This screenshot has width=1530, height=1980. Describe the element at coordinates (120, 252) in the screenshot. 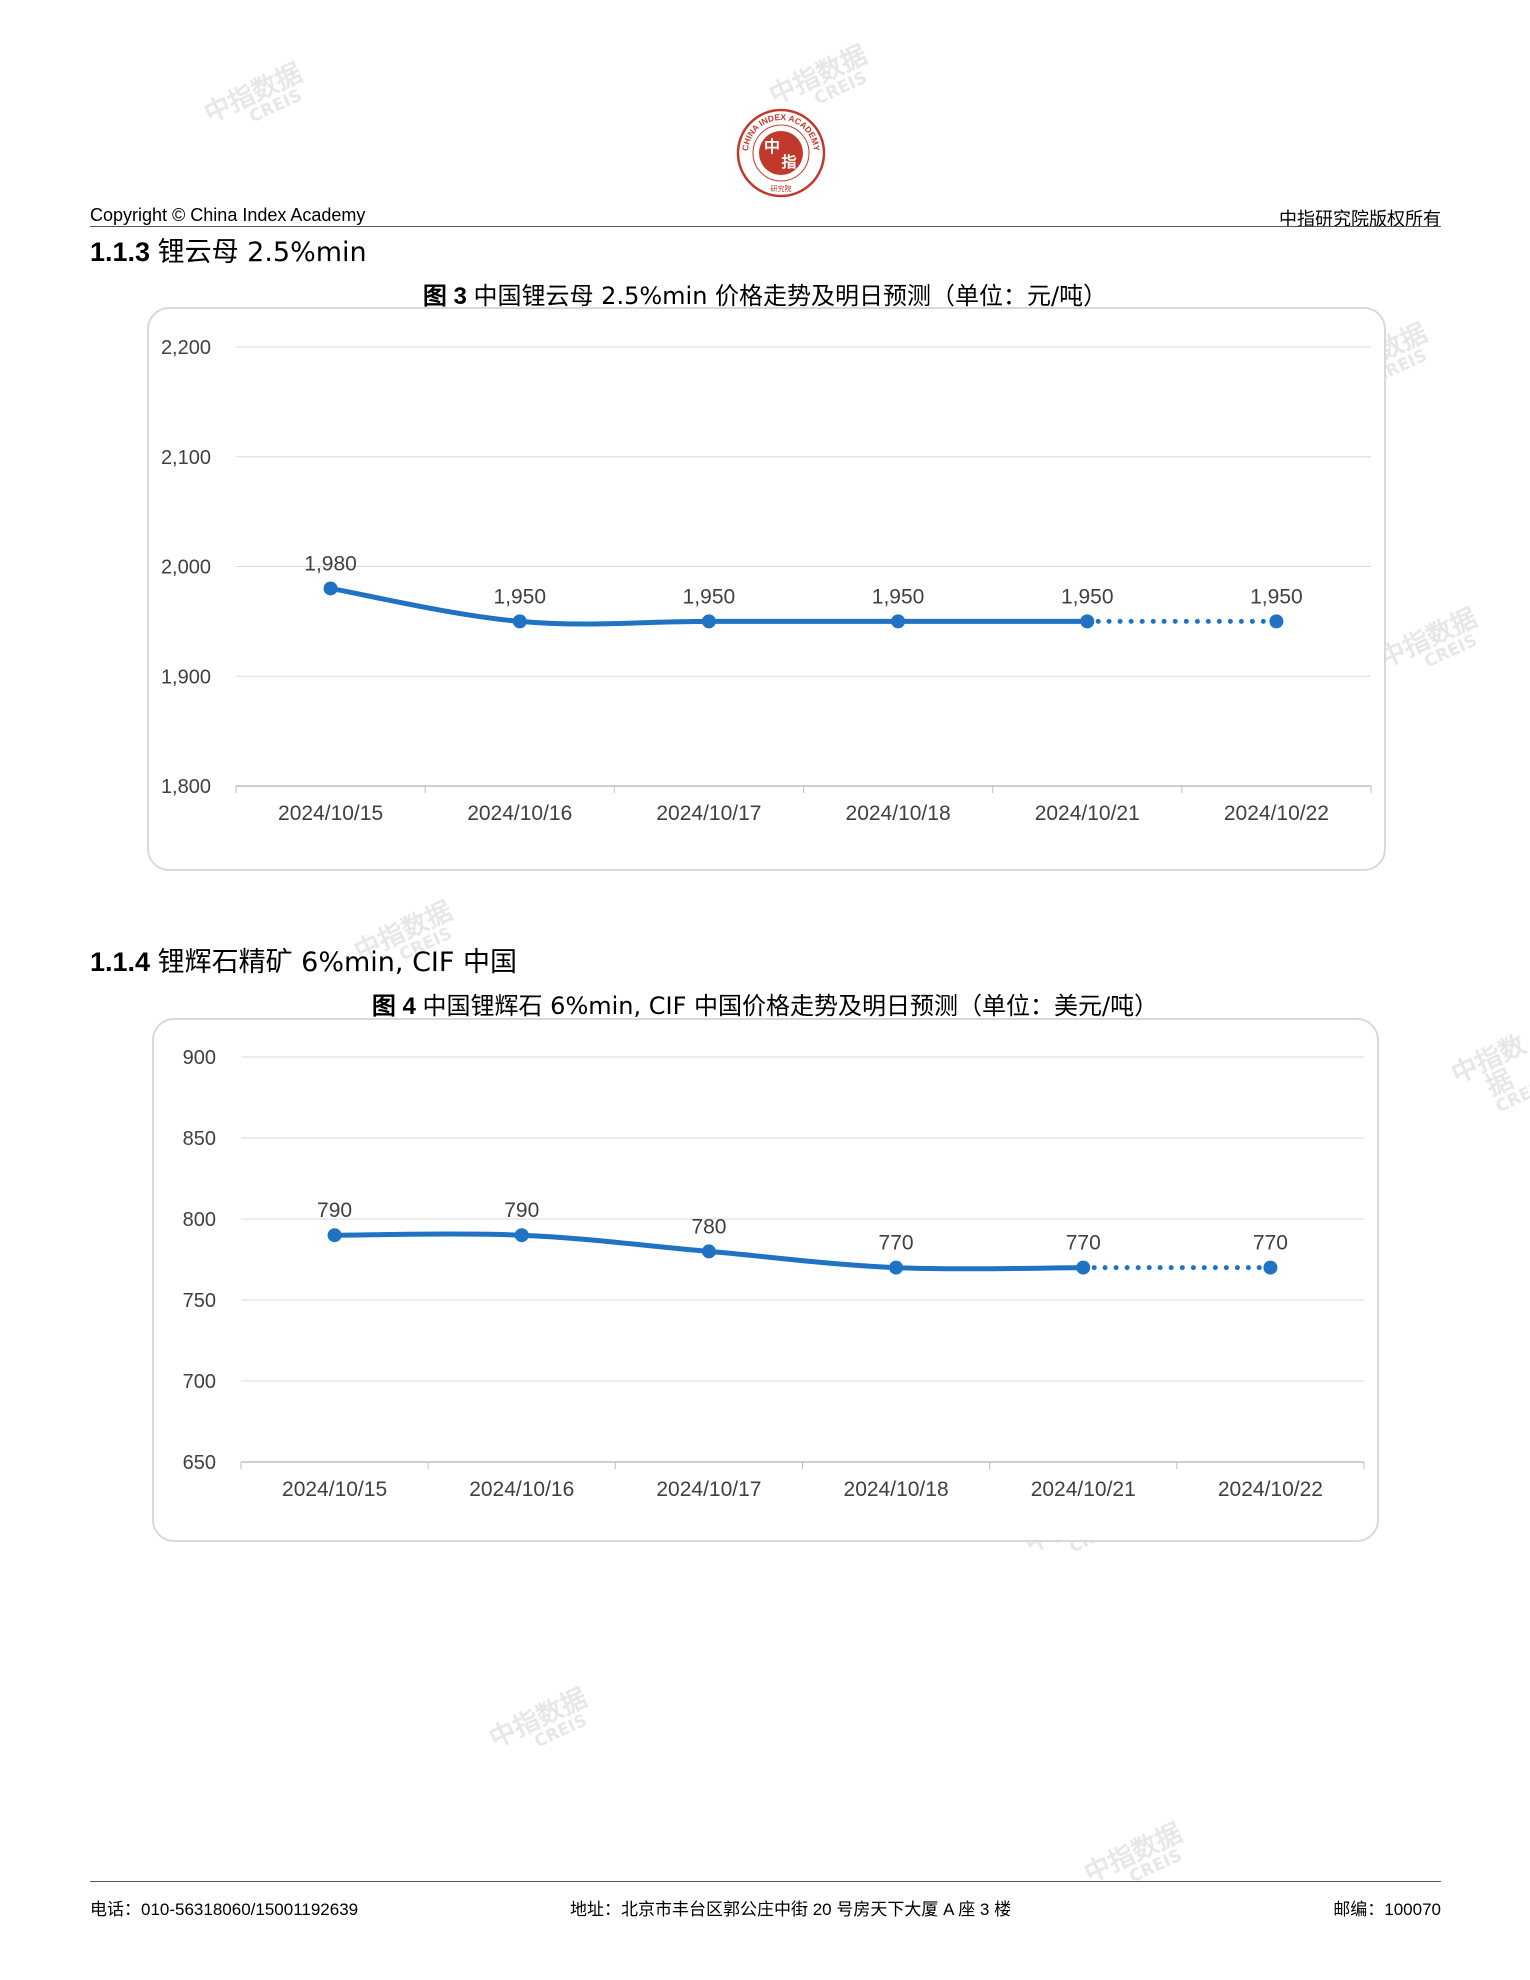

I see `section-number: 1.1.3` at that location.